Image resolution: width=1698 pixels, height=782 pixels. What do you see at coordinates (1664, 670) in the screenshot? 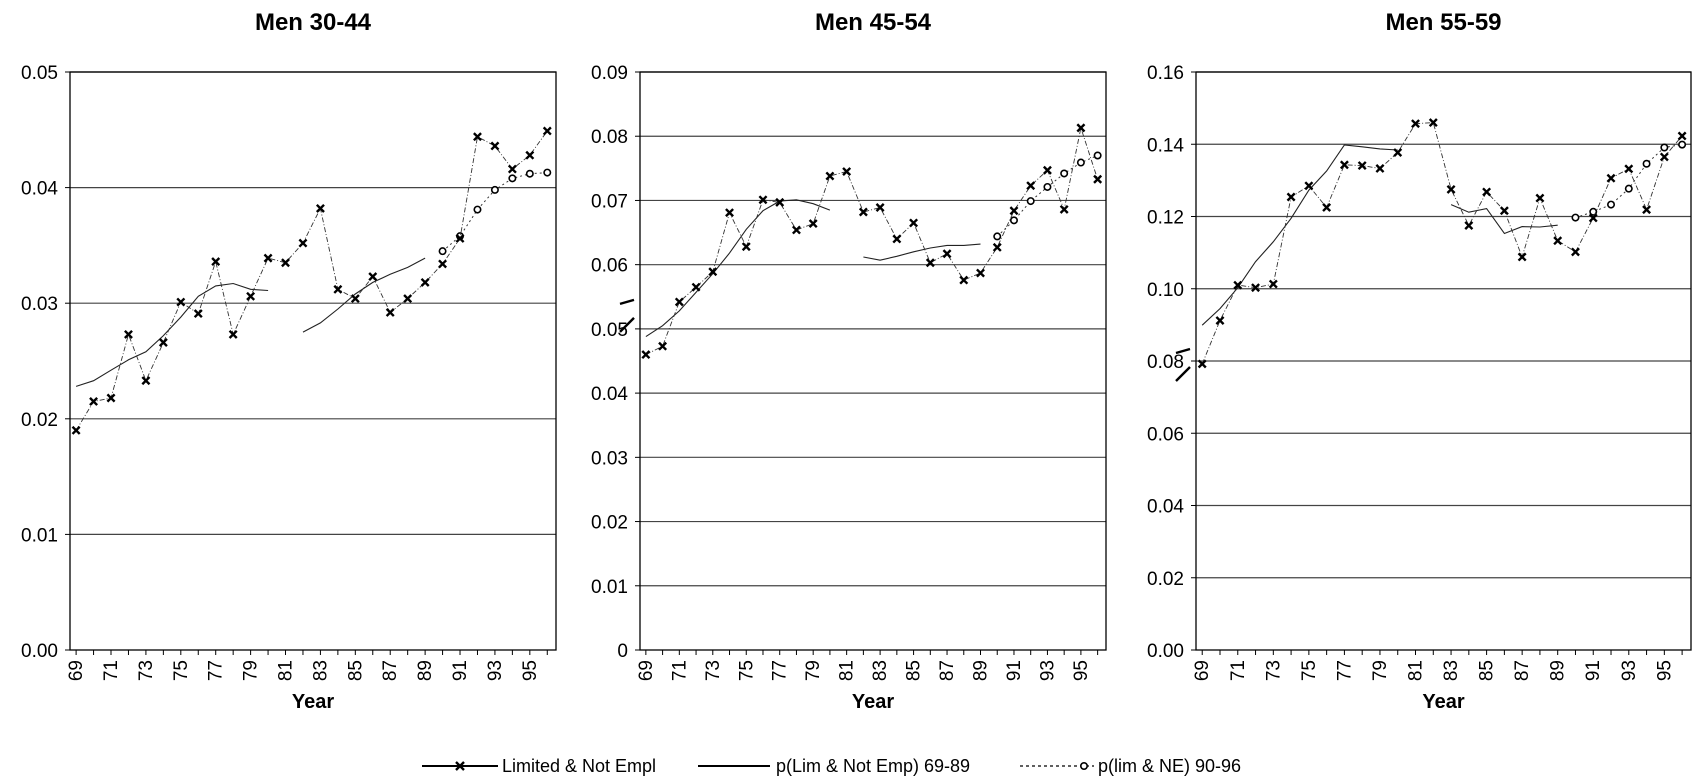
I see `x-tick-label: 95` at bounding box center [1664, 670].